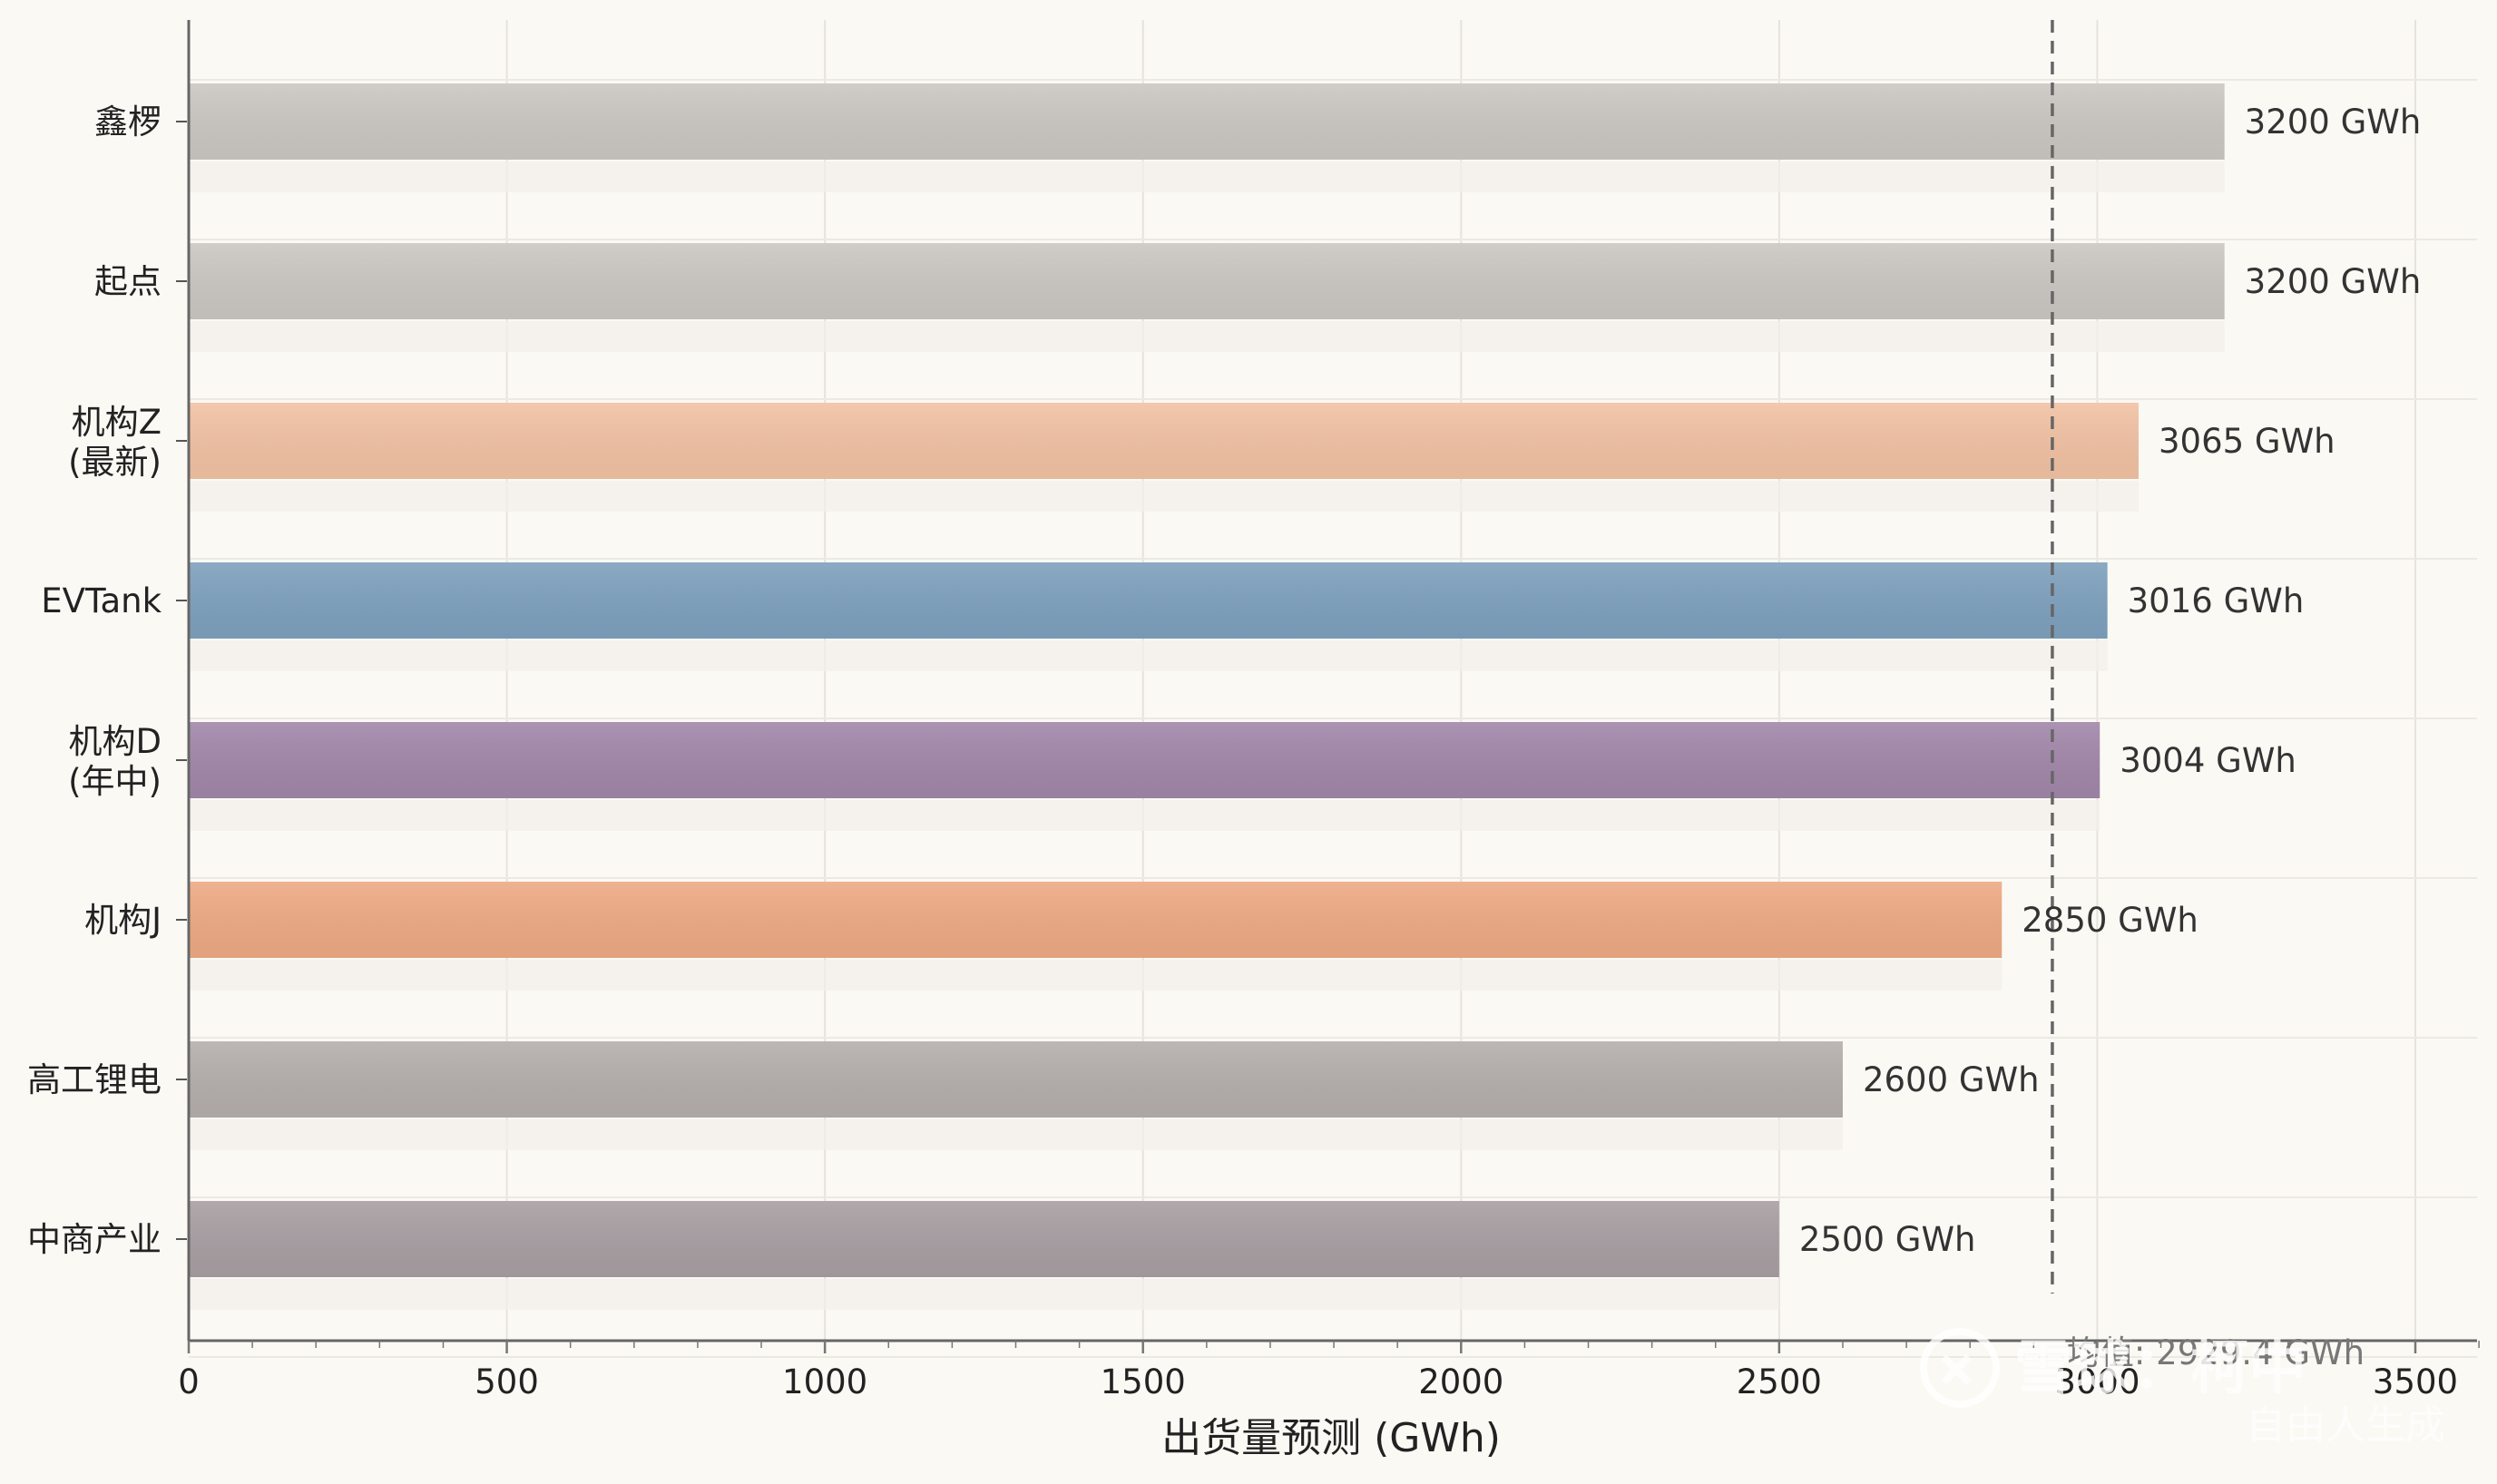  What do you see at coordinates (1779, 1381) in the screenshot?
I see `x-tick-label: 2500` at bounding box center [1779, 1381].